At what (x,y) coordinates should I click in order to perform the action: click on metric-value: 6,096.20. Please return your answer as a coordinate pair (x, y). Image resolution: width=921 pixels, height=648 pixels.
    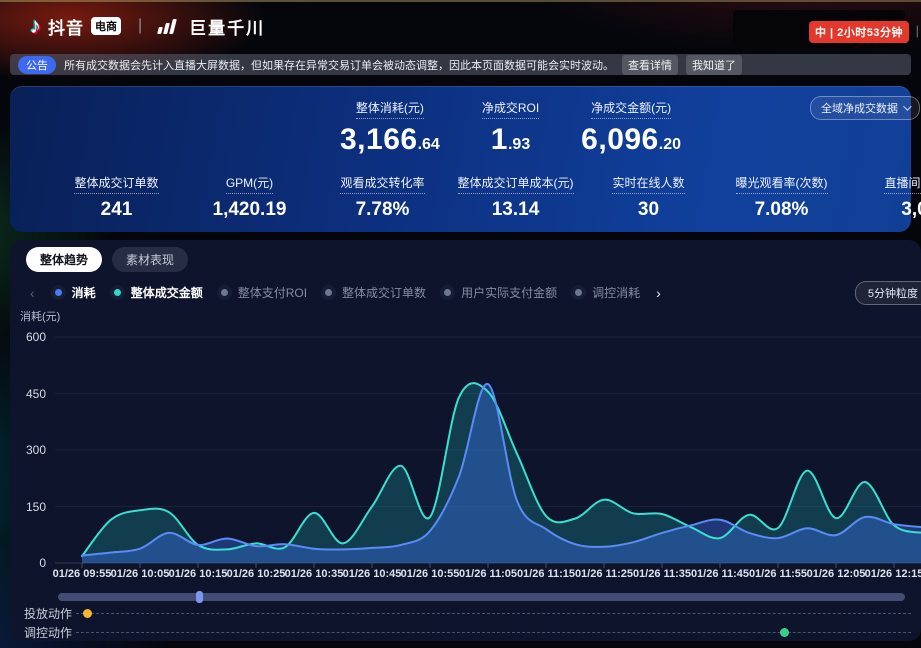
    Looking at the image, I should click on (631, 140).